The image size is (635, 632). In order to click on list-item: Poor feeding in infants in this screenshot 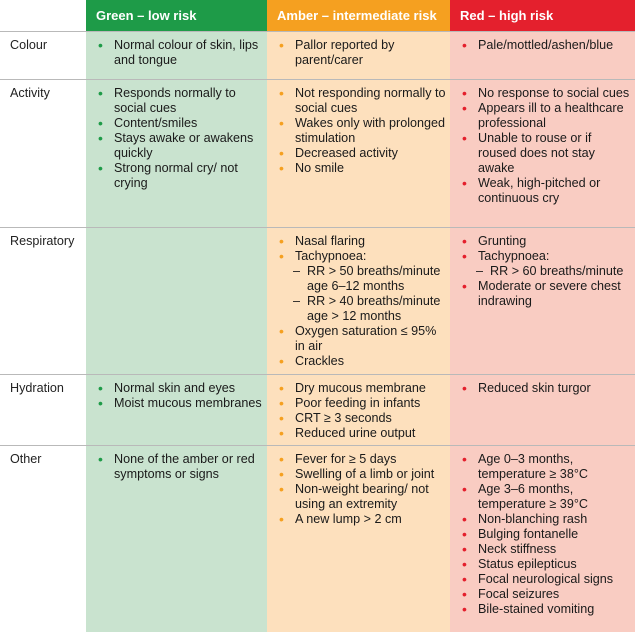, I will do `click(360, 403)`.